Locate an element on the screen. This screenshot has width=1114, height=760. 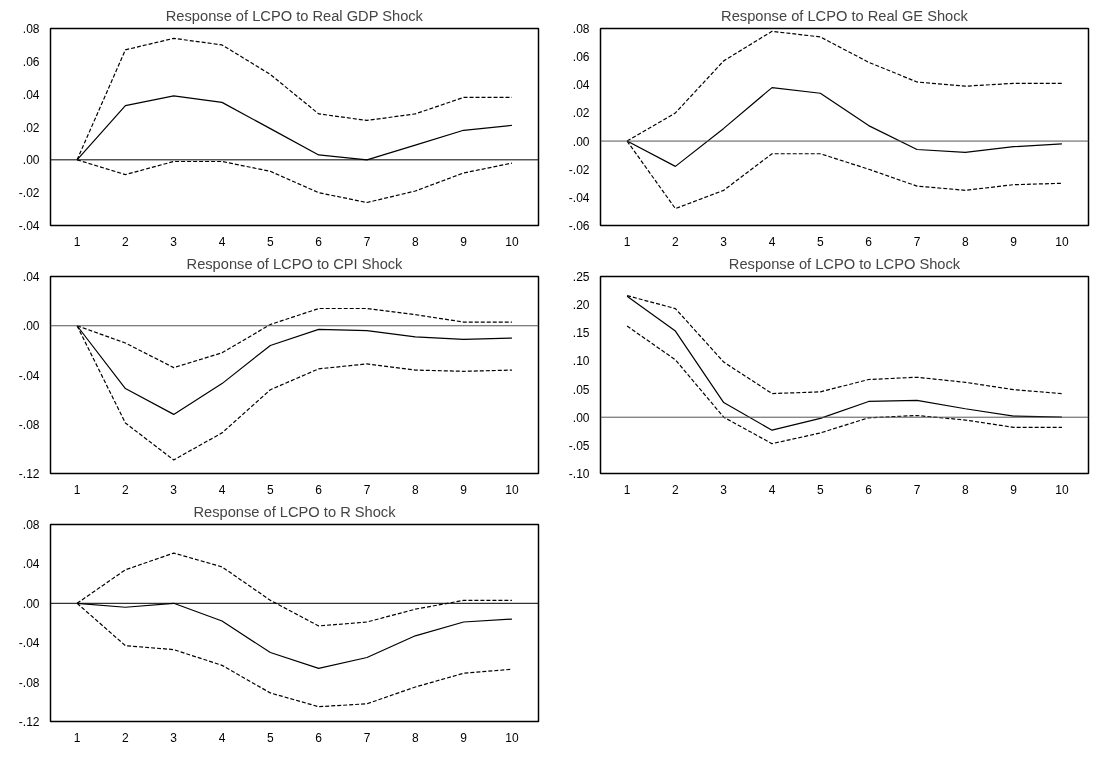
chart-title: Response of LCPO to Real GDP Shock is located at coordinates (294, 15).